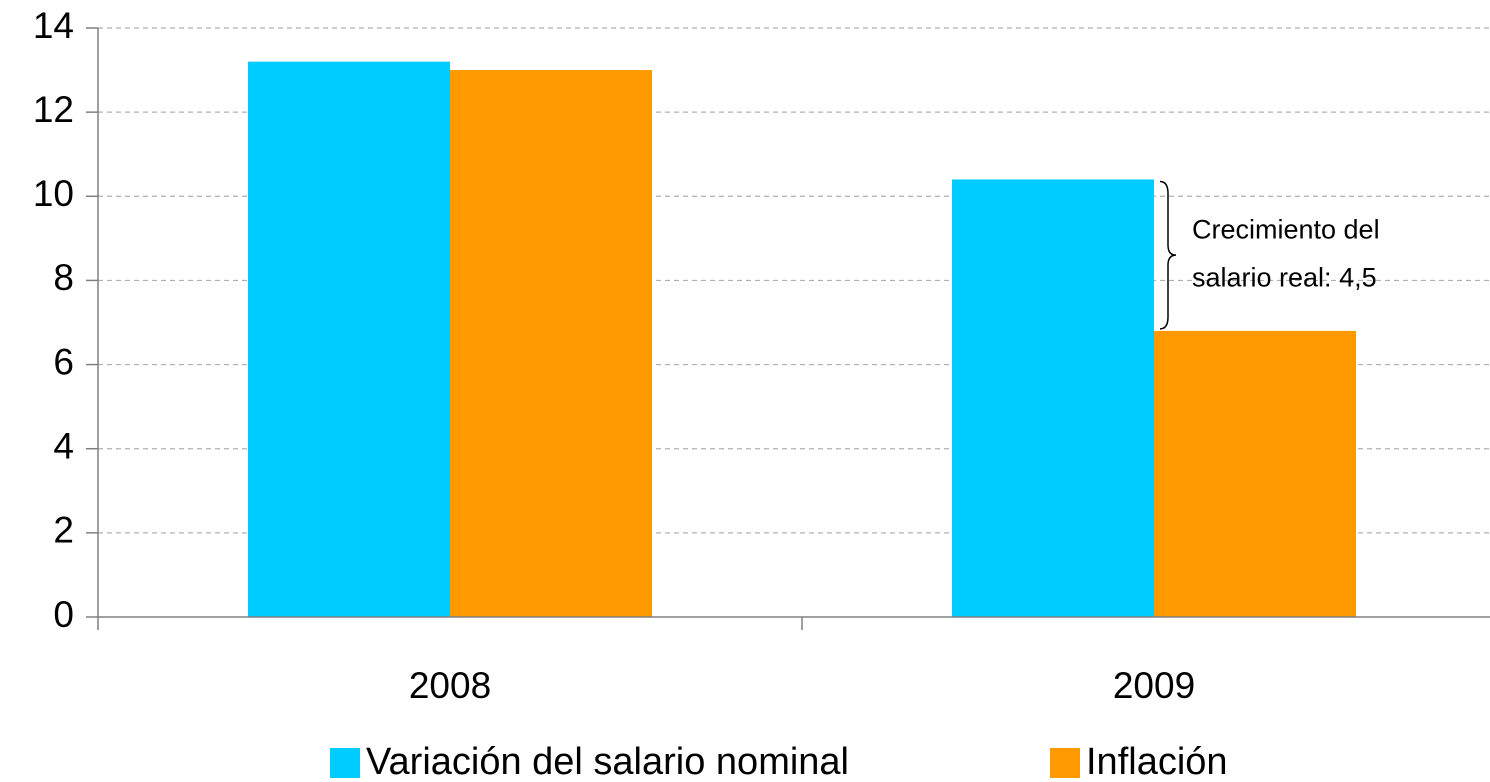 This screenshot has height=782, width=1490. What do you see at coordinates (607, 761) in the screenshot?
I see `legend-label: Variación del salario nominal` at bounding box center [607, 761].